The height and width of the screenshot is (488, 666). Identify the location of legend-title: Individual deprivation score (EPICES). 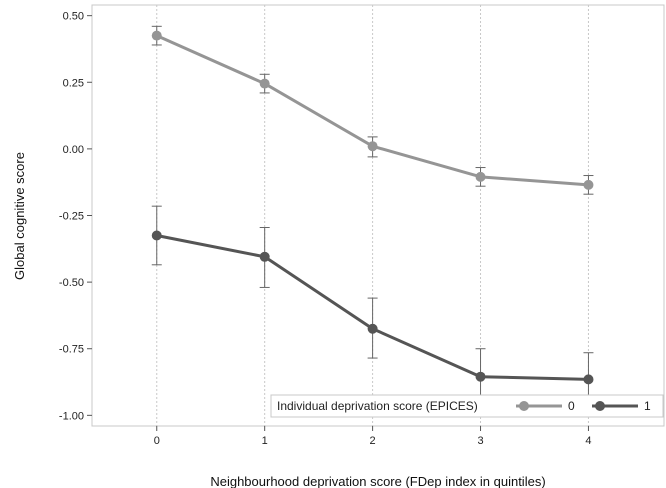
(377, 406).